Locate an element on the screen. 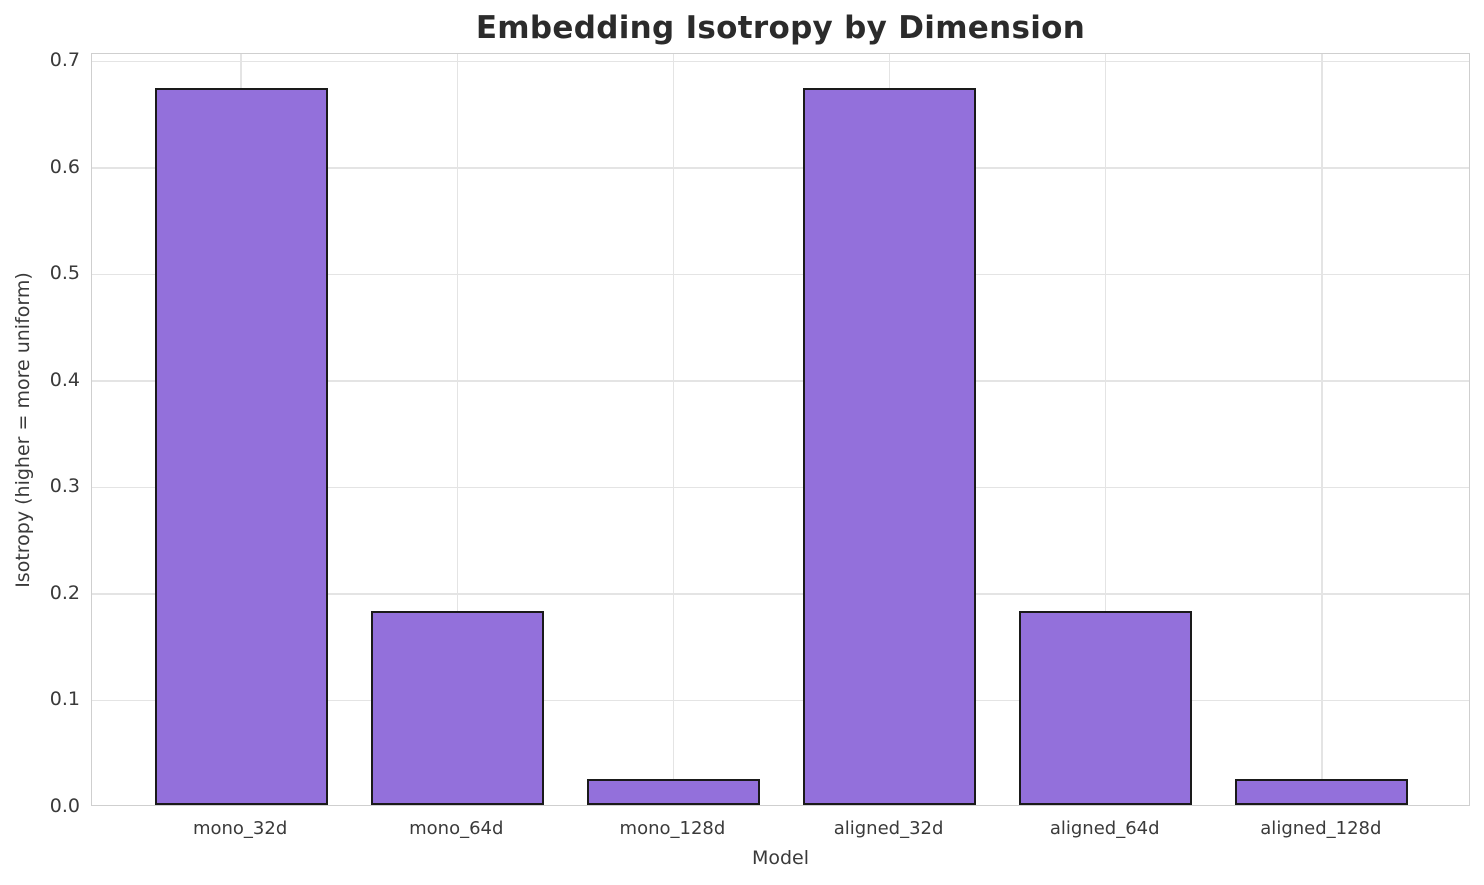 The image size is (1484, 885). y-tick-label: 0.1 is located at coordinates (64, 699).